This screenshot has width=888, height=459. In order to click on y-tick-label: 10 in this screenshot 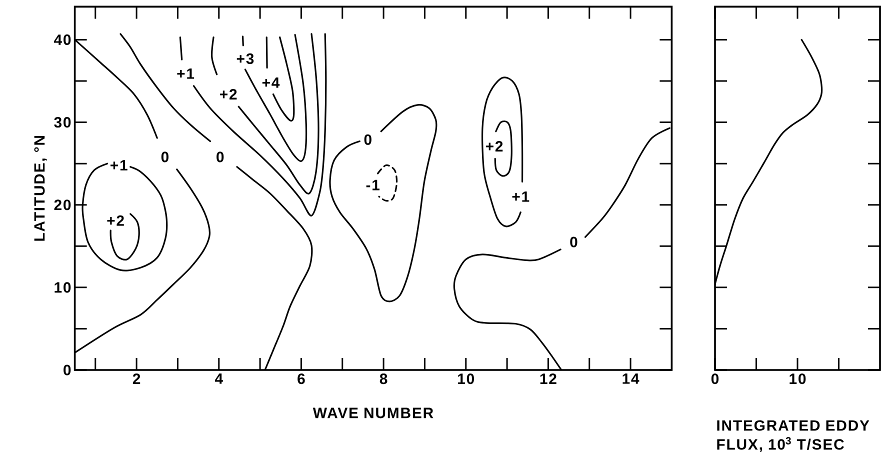, I will do `click(62, 287)`.